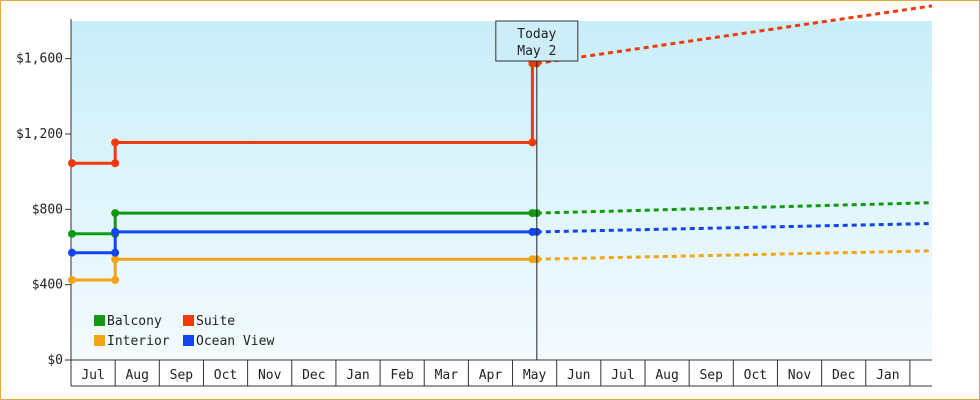 Image resolution: width=980 pixels, height=400 pixels. Describe the element at coordinates (536, 34) in the screenshot. I see `today-label: Today` at that location.